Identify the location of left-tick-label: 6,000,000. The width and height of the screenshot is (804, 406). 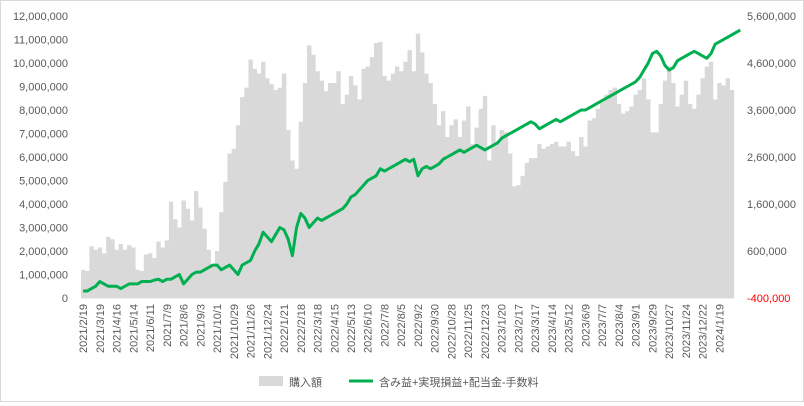
(43, 158).